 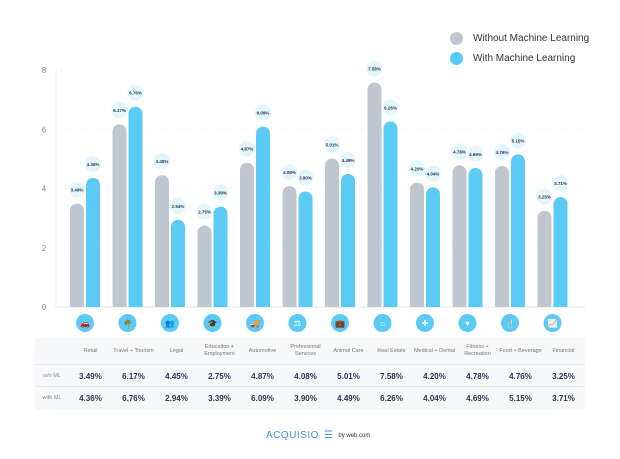 I want to click on column-header: Medical + Dental, so click(x=434, y=350).